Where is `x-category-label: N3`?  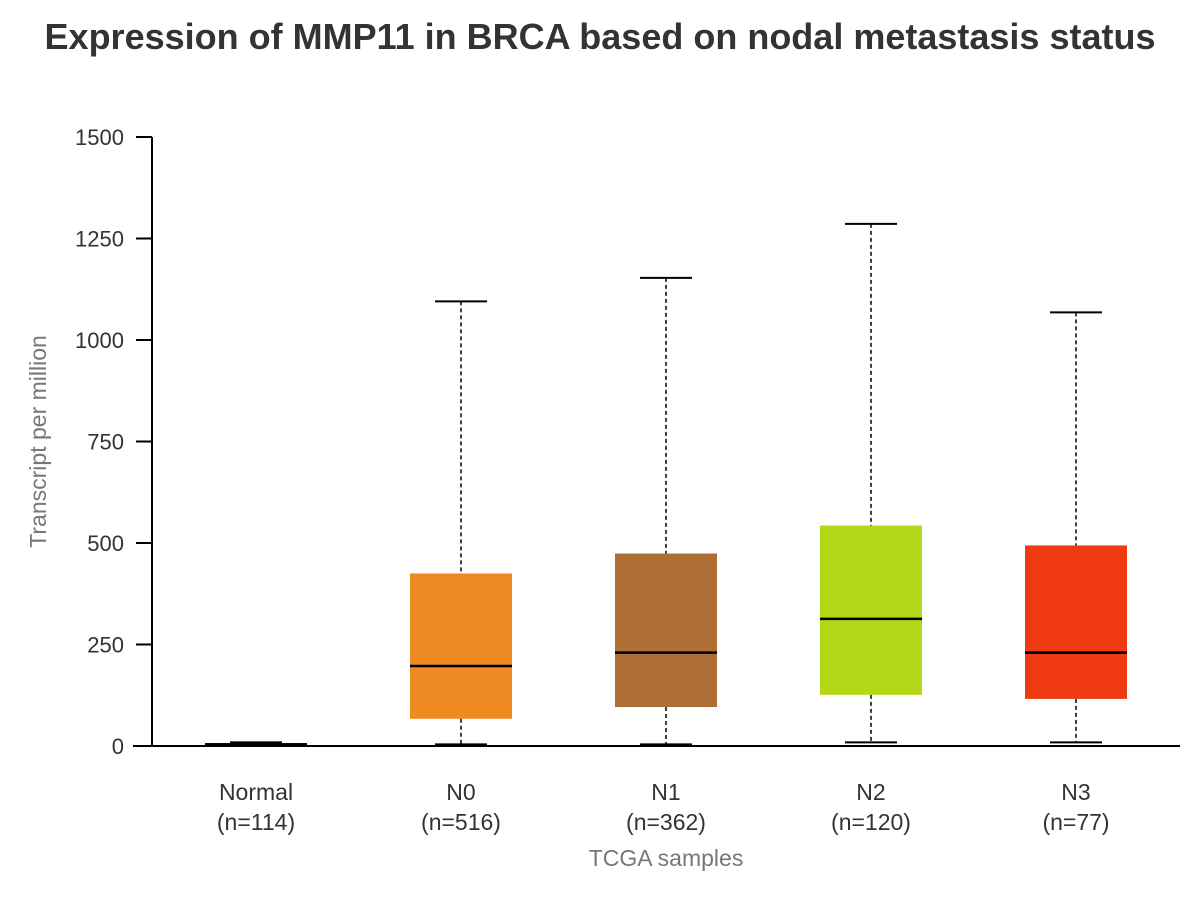
x-category-label: N3 is located at coordinates (1075, 792).